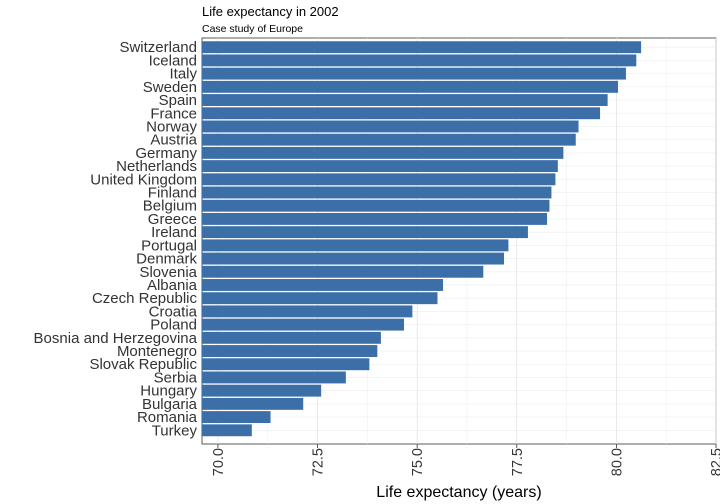 This screenshot has width=720, height=504. I want to click on category-label: Denmark, so click(166, 259).